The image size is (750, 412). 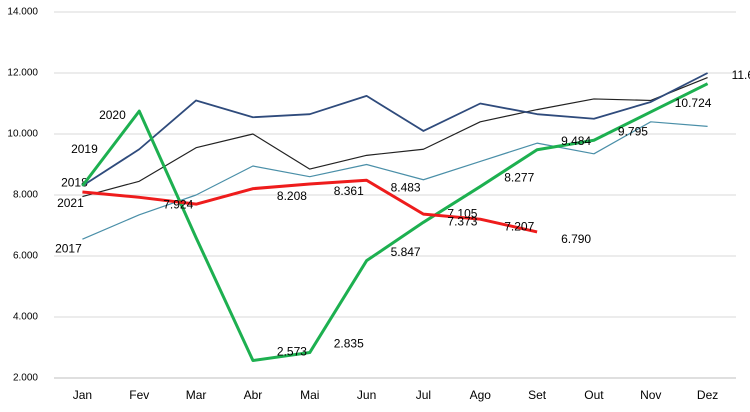 What do you see at coordinates (633, 131) in the screenshot?
I see `data-label: 9.795` at bounding box center [633, 131].